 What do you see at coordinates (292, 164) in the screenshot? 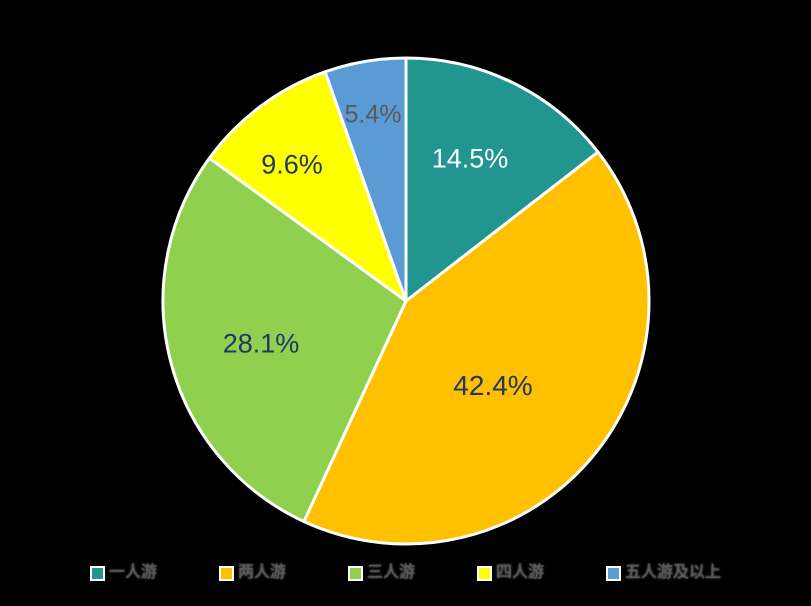
I see `slice-label: 9.6%` at bounding box center [292, 164].